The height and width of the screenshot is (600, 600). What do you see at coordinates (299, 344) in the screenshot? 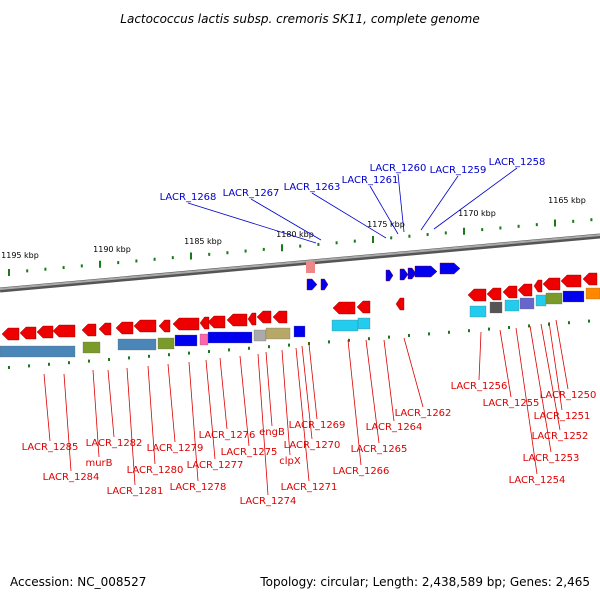
I see `lower-ticks` at bounding box center [299, 344].